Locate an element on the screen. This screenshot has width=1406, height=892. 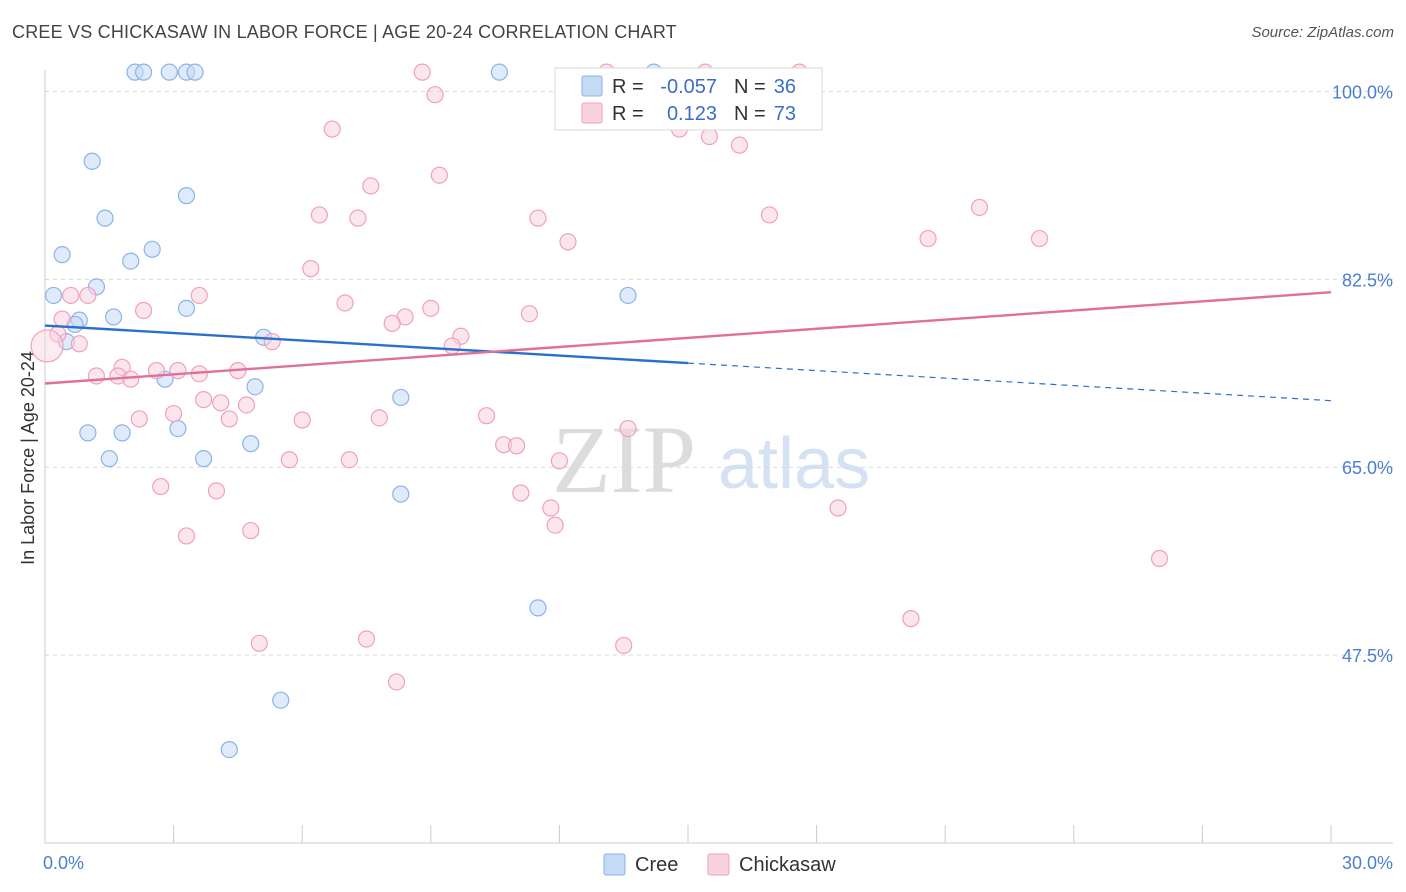
series-label-cree: Cree is located at coordinates (656, 865).